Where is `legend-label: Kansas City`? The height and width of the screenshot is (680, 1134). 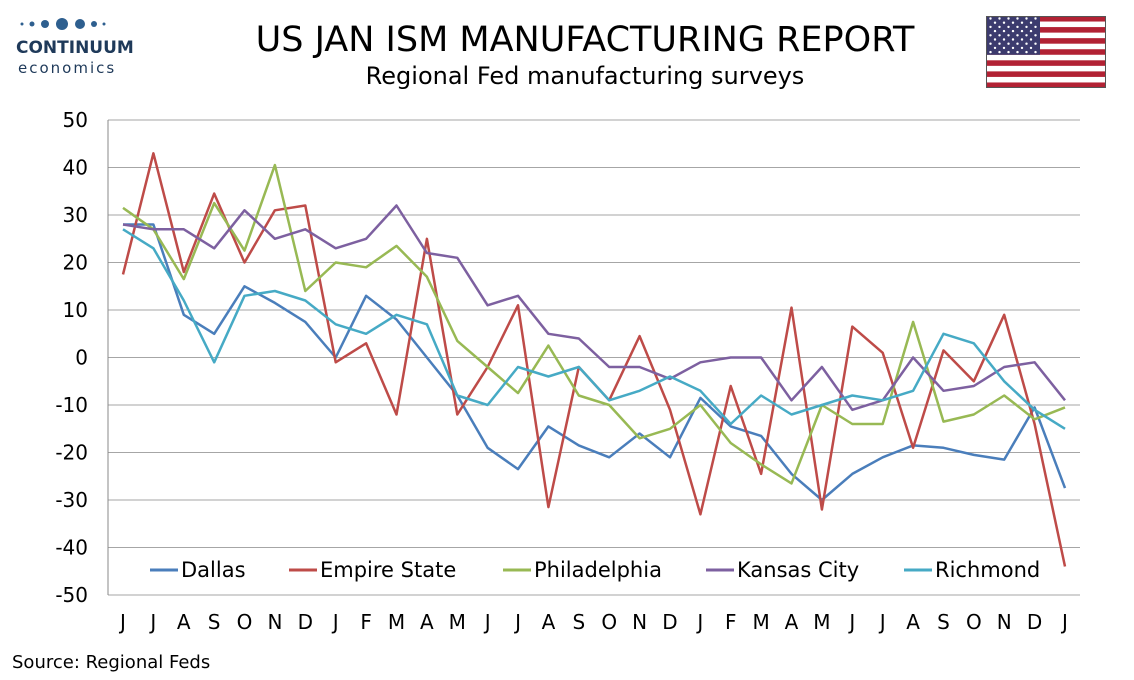 legend-label: Kansas City is located at coordinates (798, 570).